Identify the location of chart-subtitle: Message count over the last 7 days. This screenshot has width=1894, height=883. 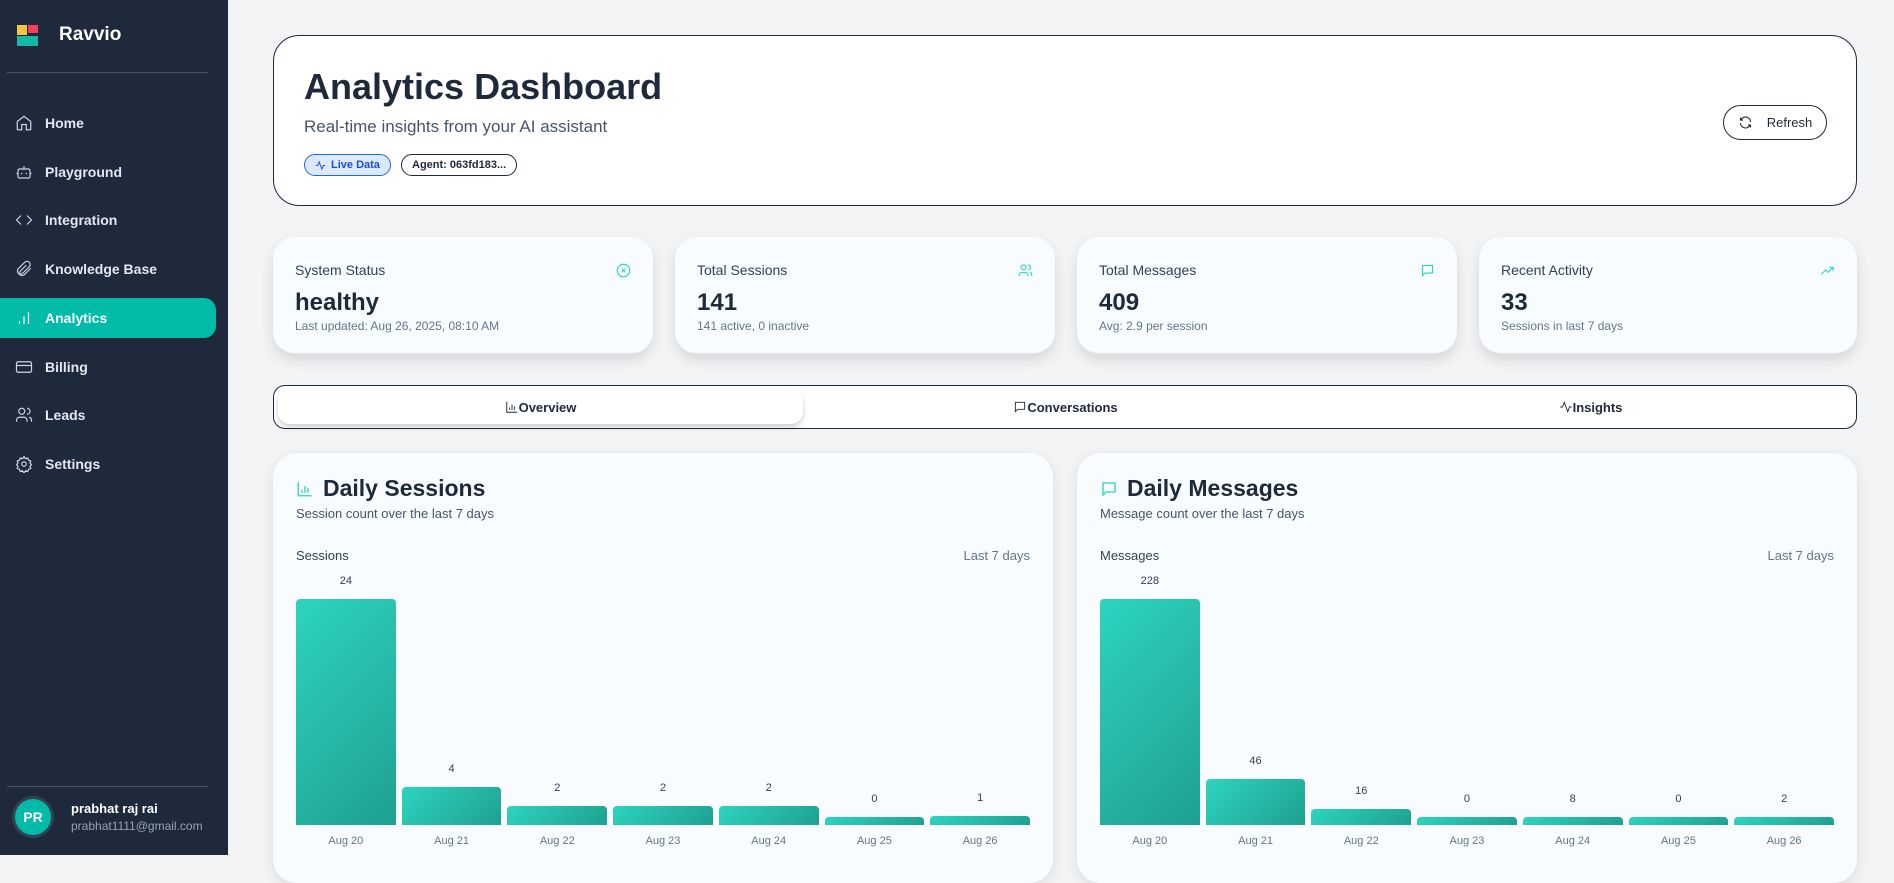
(1202, 513).